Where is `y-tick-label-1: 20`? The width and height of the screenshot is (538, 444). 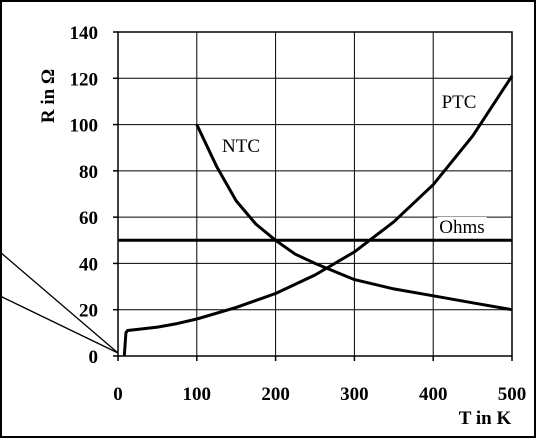
y-tick-label-1: 20 is located at coordinates (88, 311).